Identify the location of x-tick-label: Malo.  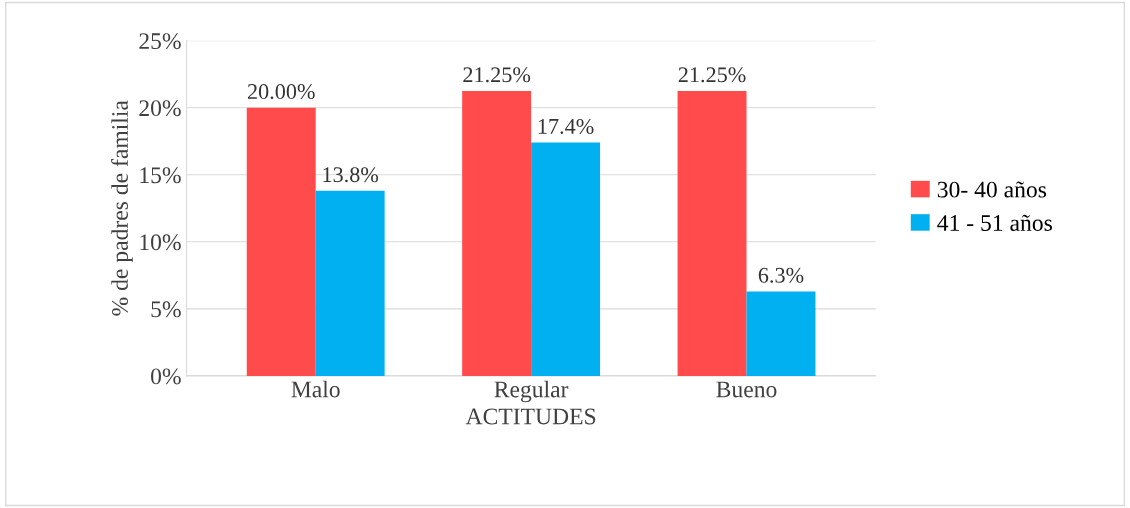
(315, 389).